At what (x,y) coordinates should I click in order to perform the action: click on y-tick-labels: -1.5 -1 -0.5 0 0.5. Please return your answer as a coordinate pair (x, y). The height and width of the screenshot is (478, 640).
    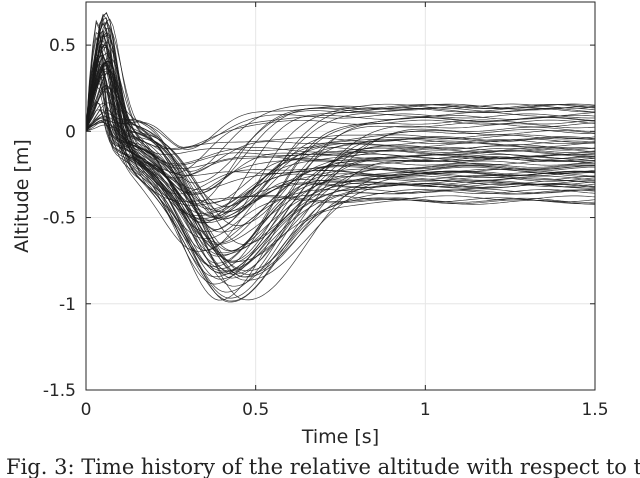
    Looking at the image, I should click on (59, 218).